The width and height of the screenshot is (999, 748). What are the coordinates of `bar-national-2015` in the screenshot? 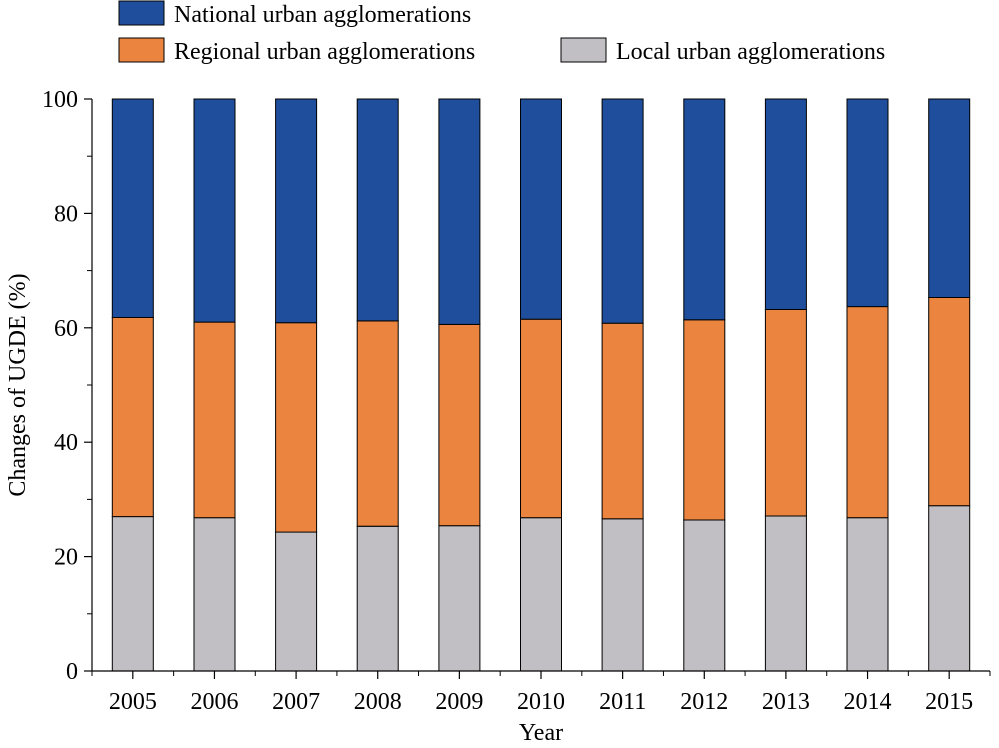 It's located at (949, 198).